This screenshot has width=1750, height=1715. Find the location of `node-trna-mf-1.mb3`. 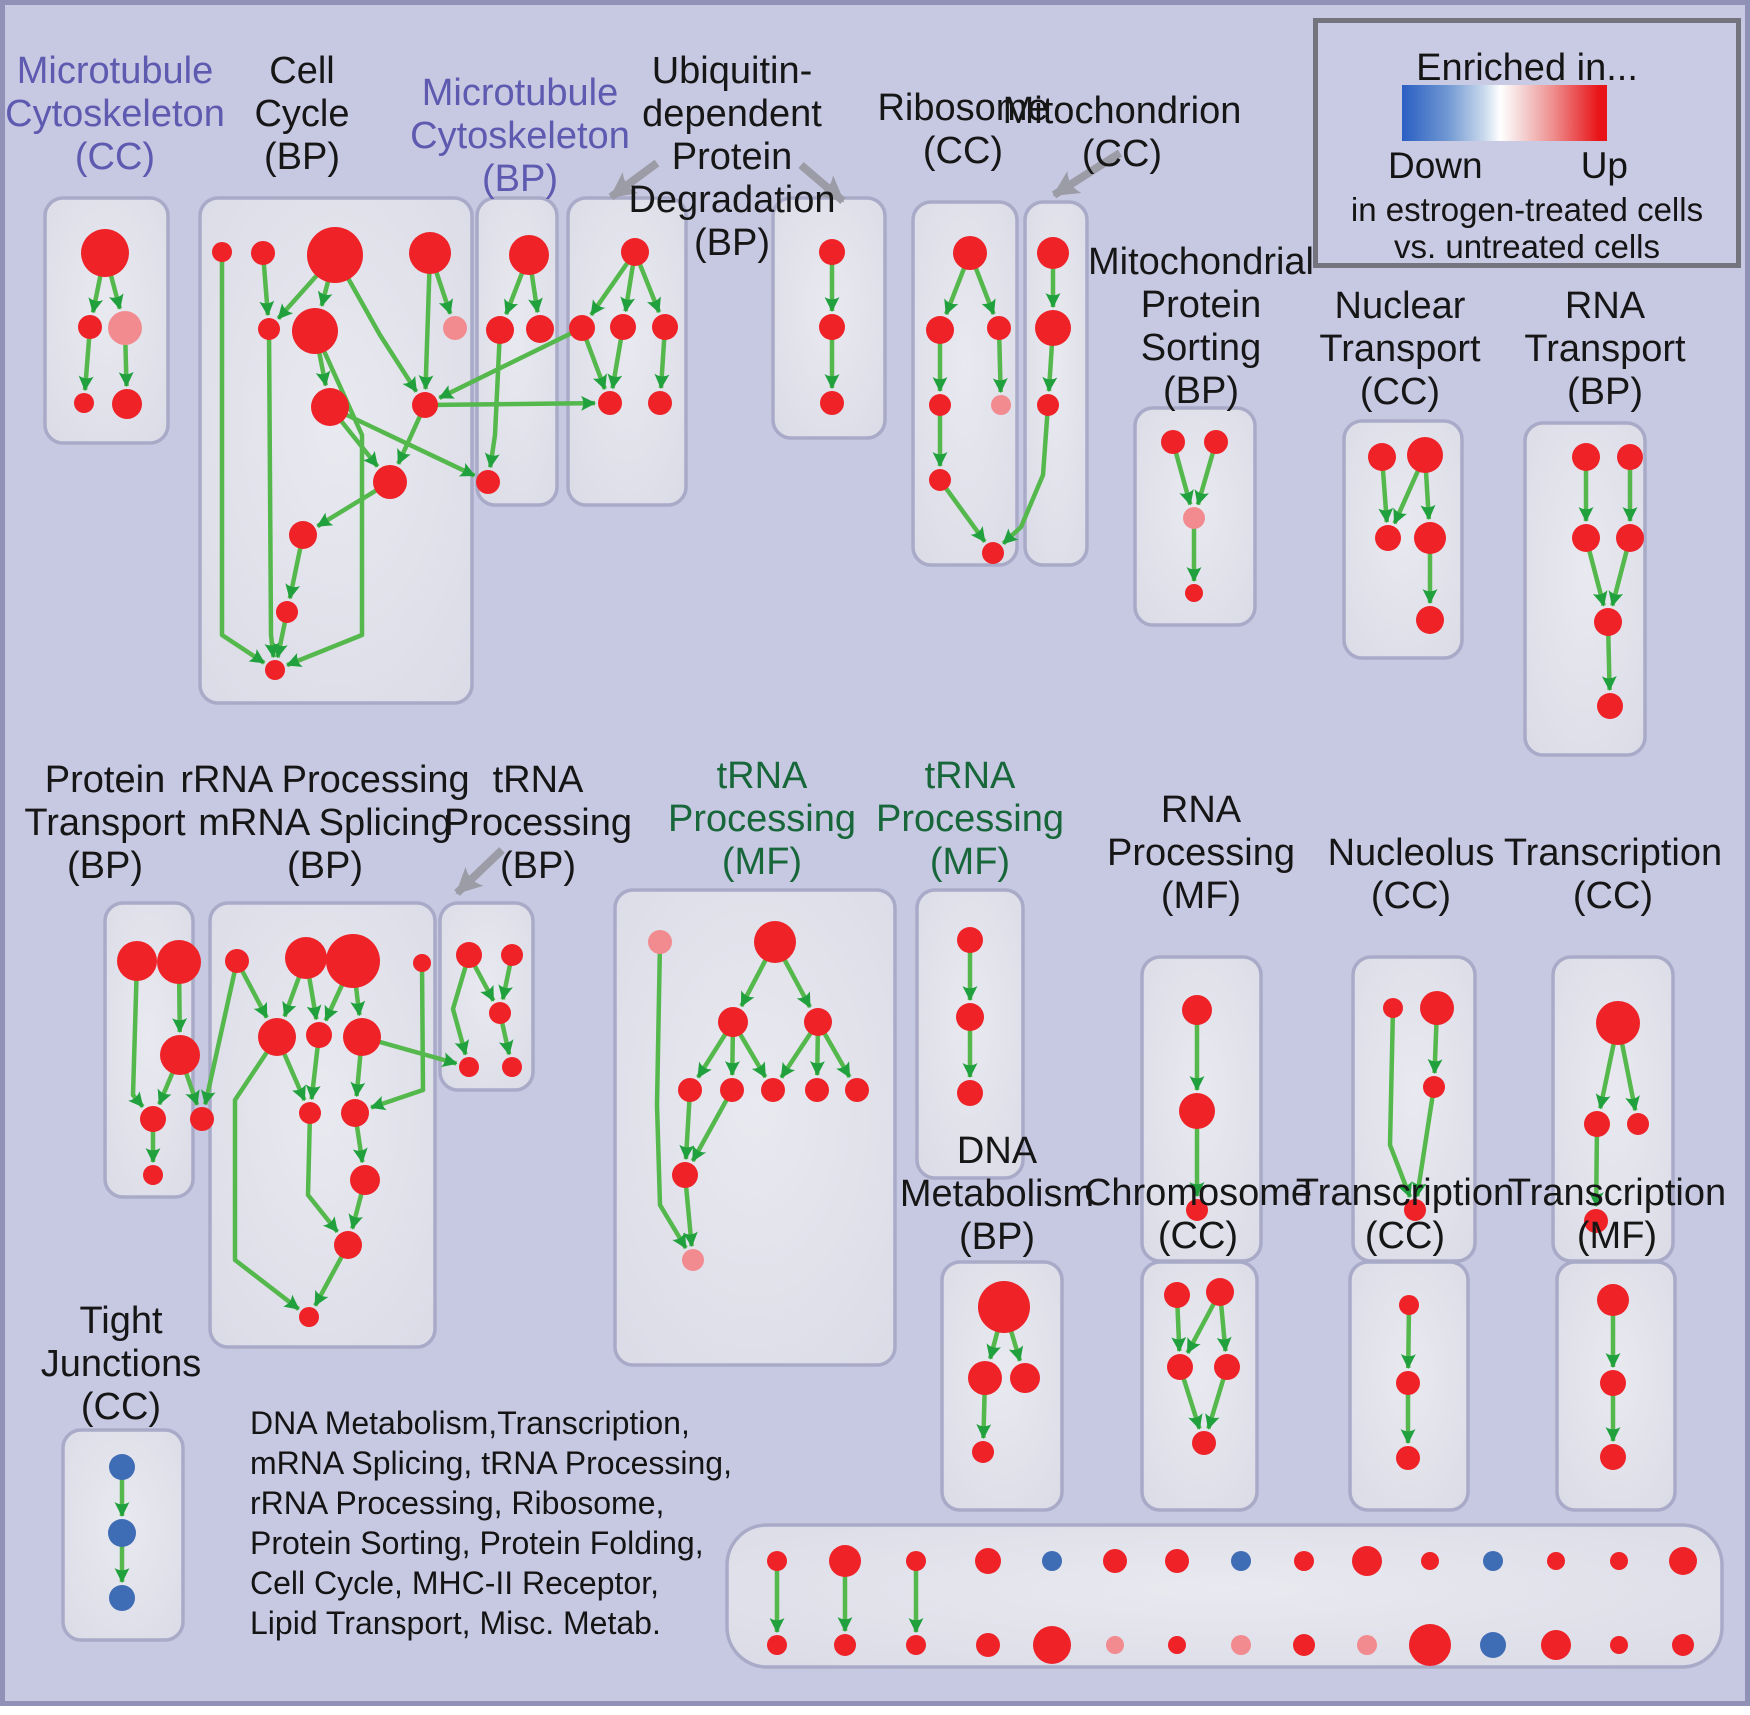

node-trna-mf-1.mb3 is located at coordinates (773, 1090).